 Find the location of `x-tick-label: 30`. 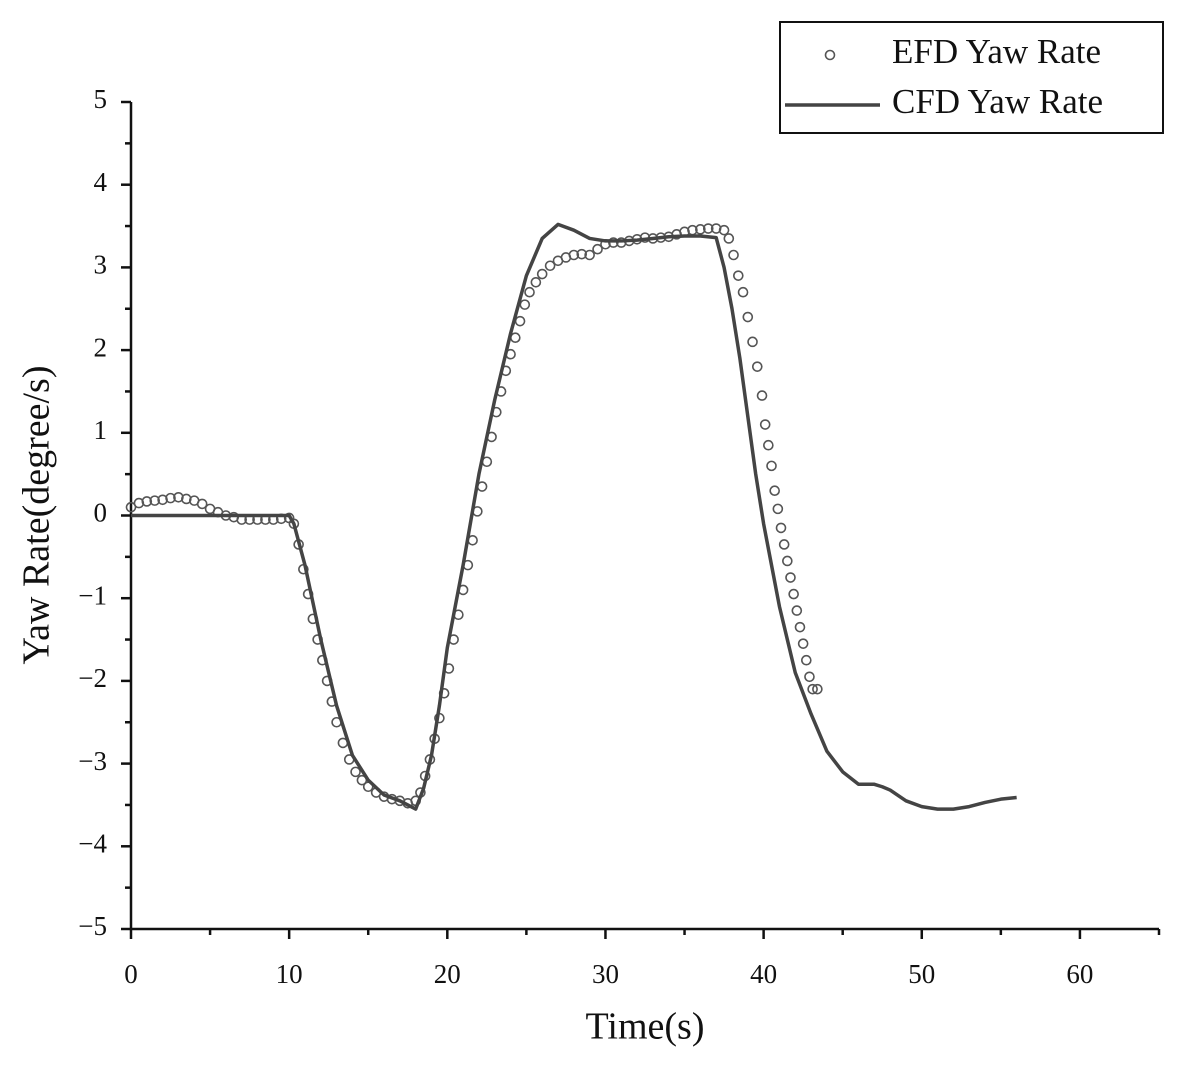

x-tick-label: 30 is located at coordinates (605, 974).